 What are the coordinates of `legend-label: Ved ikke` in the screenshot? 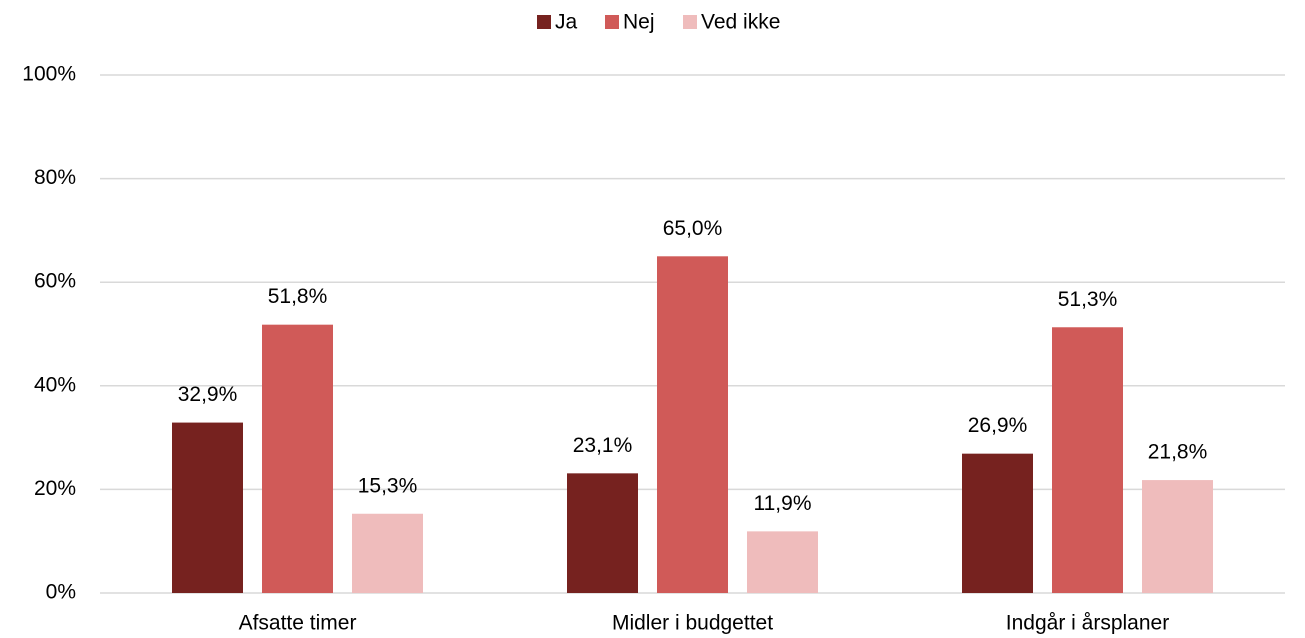 It's located at (740, 22).